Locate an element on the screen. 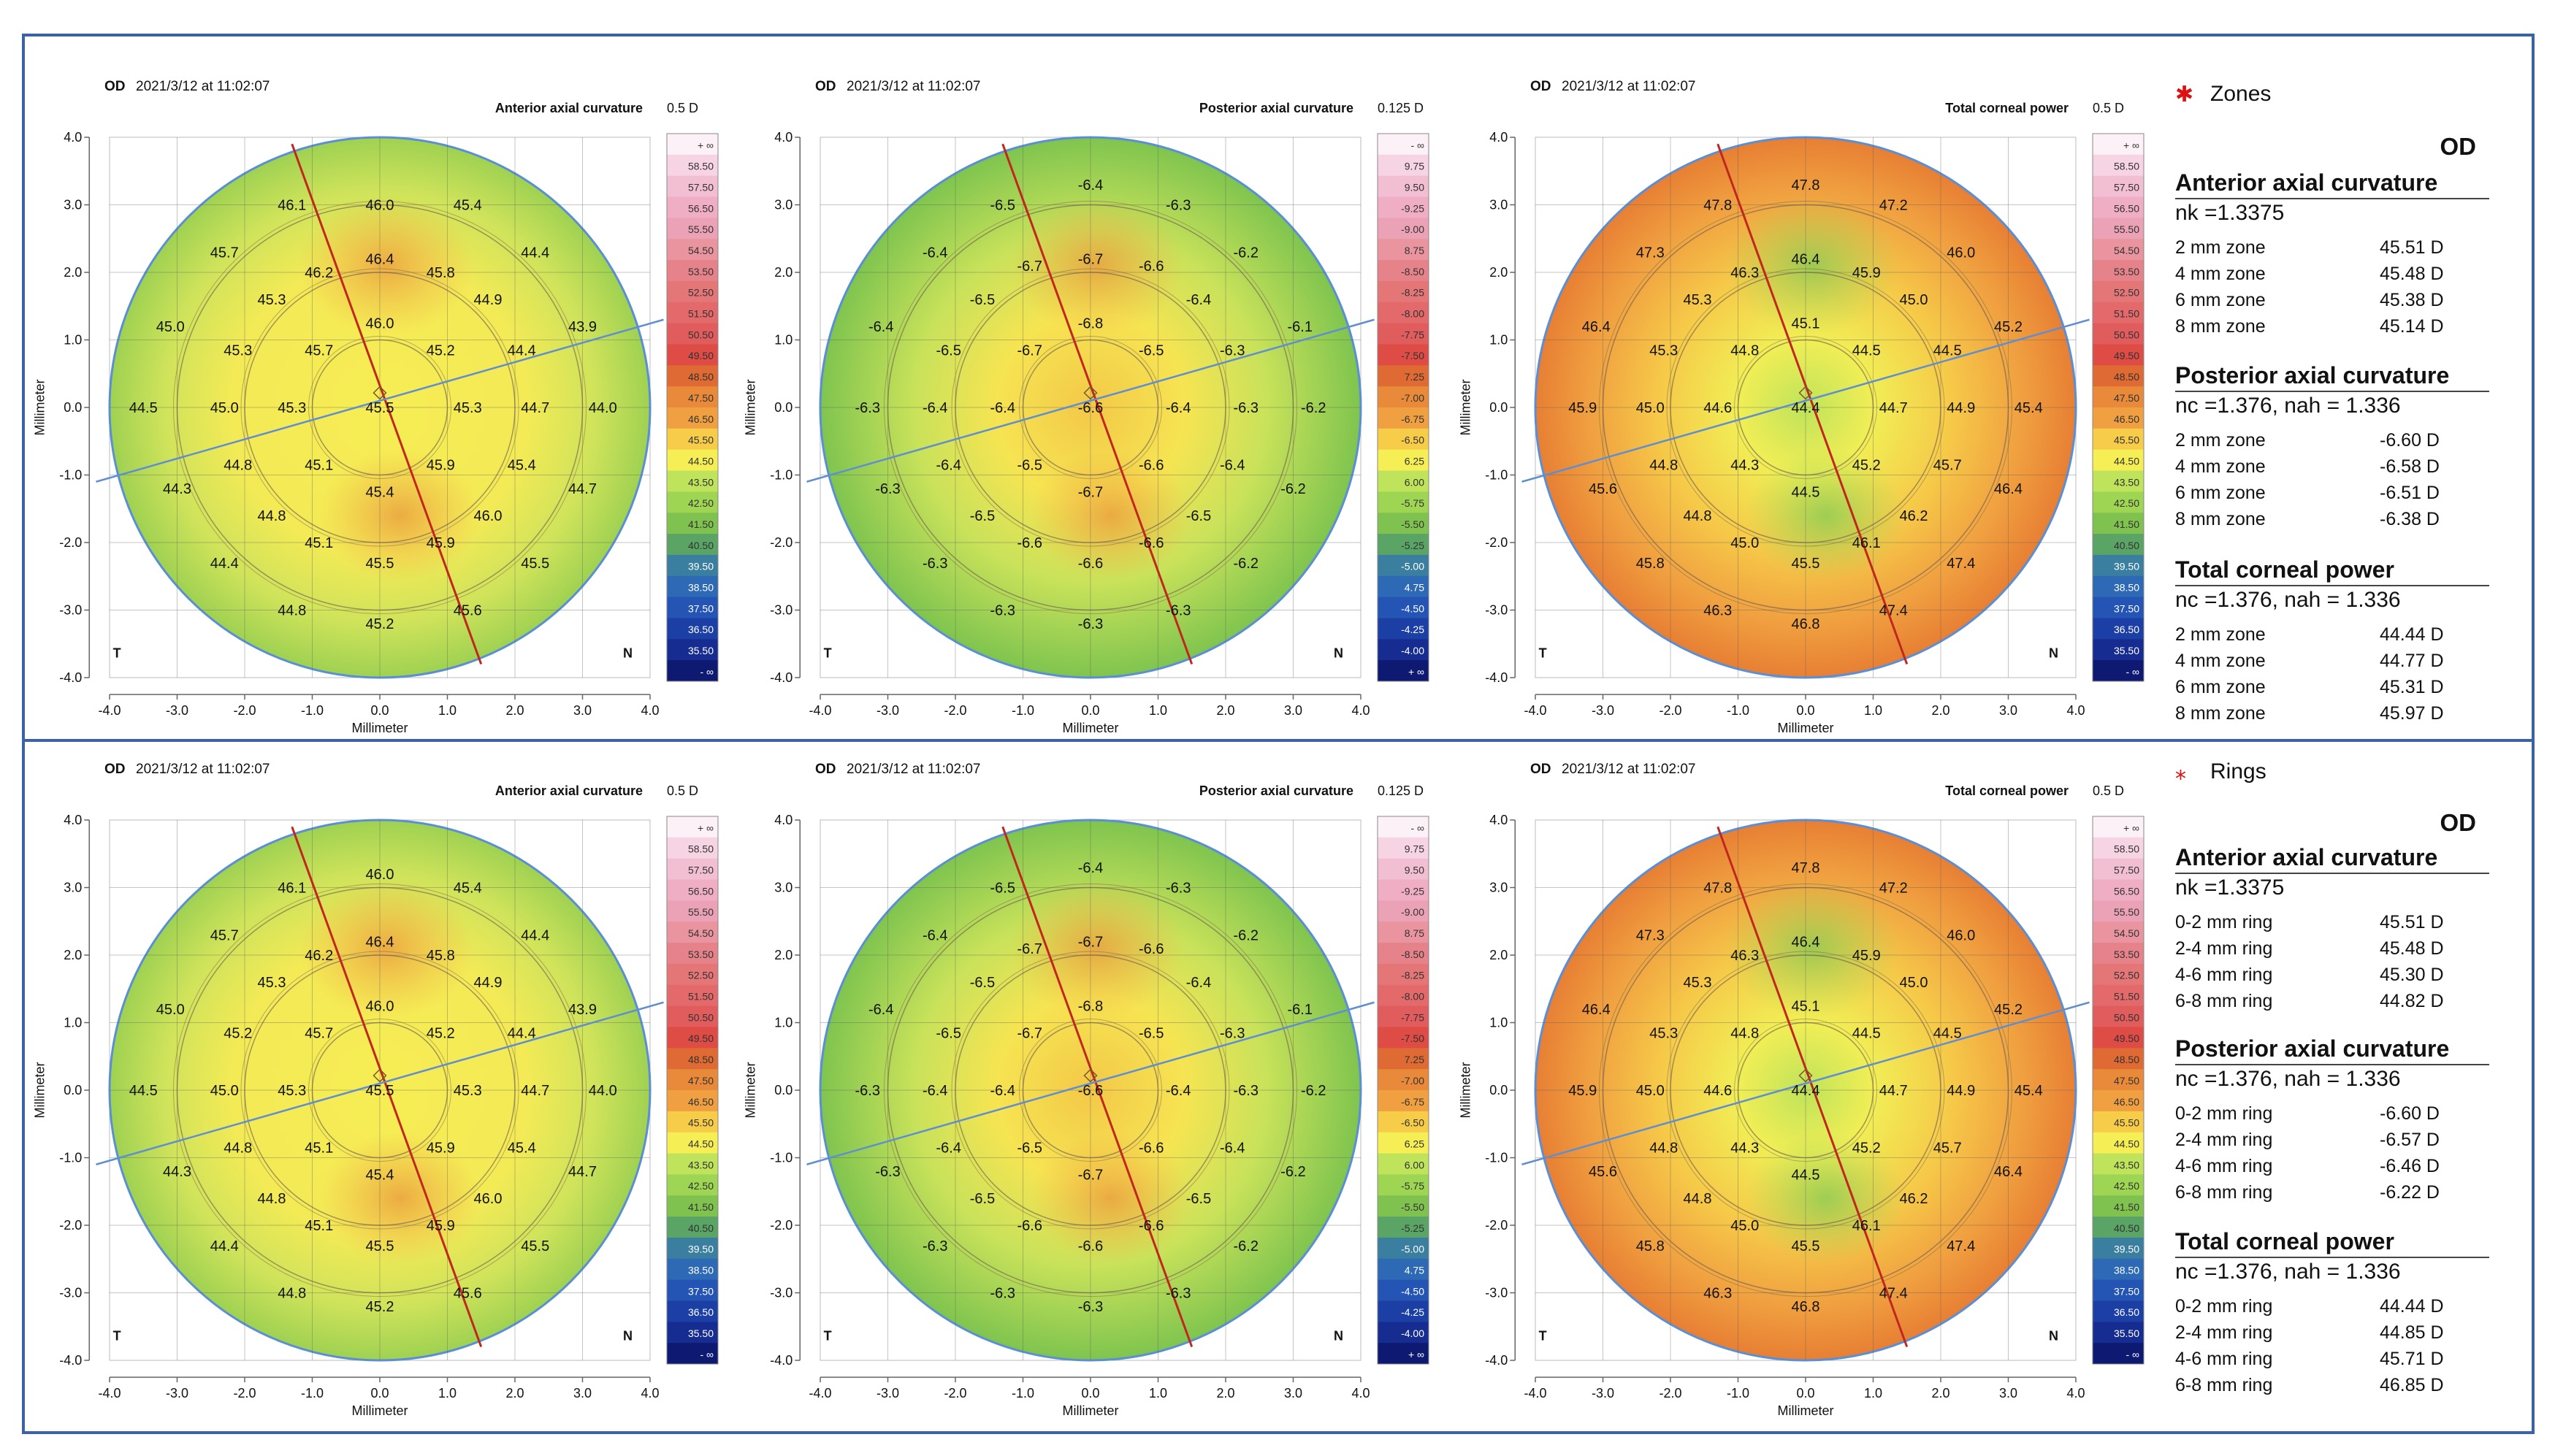 The width and height of the screenshot is (2555, 1456). scale-label: 51.50 is located at coordinates (2126, 314).